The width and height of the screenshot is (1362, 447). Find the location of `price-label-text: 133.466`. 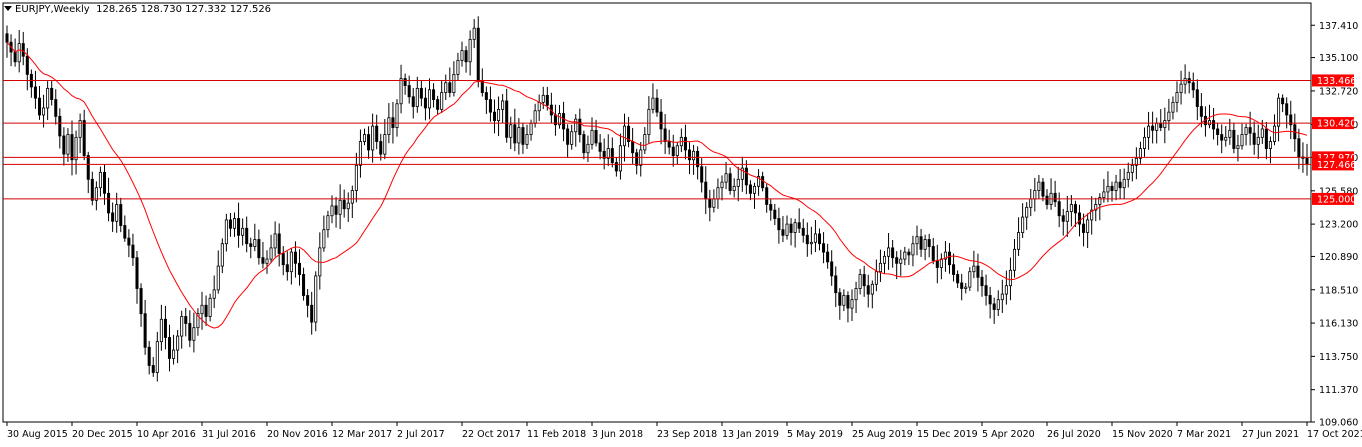

price-label-text: 133.466 is located at coordinates (1336, 81).